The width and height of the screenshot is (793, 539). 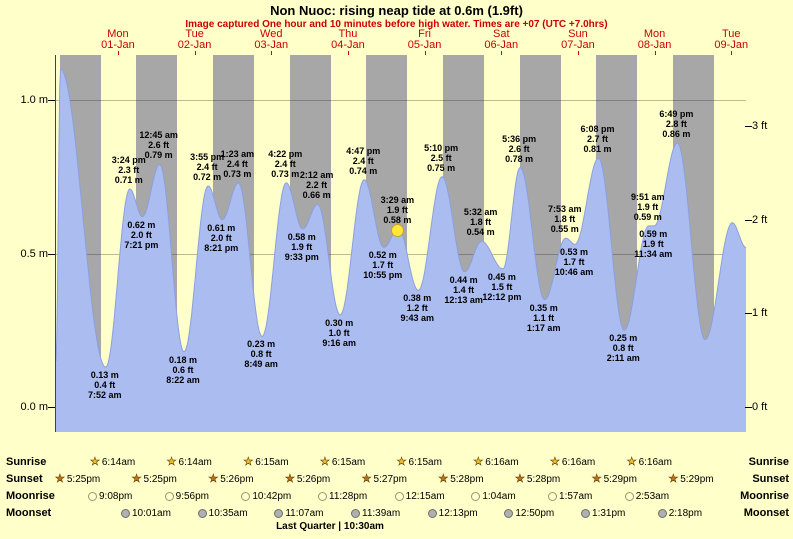 I want to click on tide-label-line: 7:21 pm, so click(x=141, y=244).